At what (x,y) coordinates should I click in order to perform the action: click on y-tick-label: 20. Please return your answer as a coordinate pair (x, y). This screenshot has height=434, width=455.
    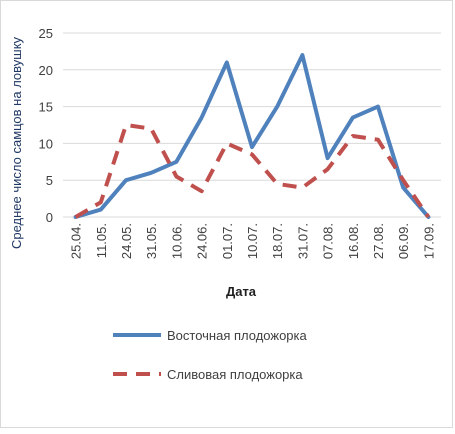
    Looking at the image, I should click on (46, 70).